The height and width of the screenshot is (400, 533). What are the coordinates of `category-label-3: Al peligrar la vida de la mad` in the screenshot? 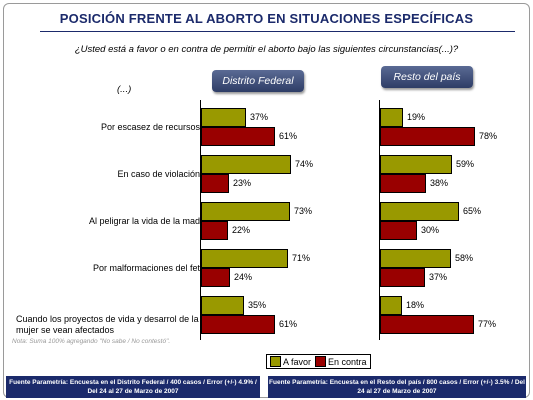 It's located at (144, 221).